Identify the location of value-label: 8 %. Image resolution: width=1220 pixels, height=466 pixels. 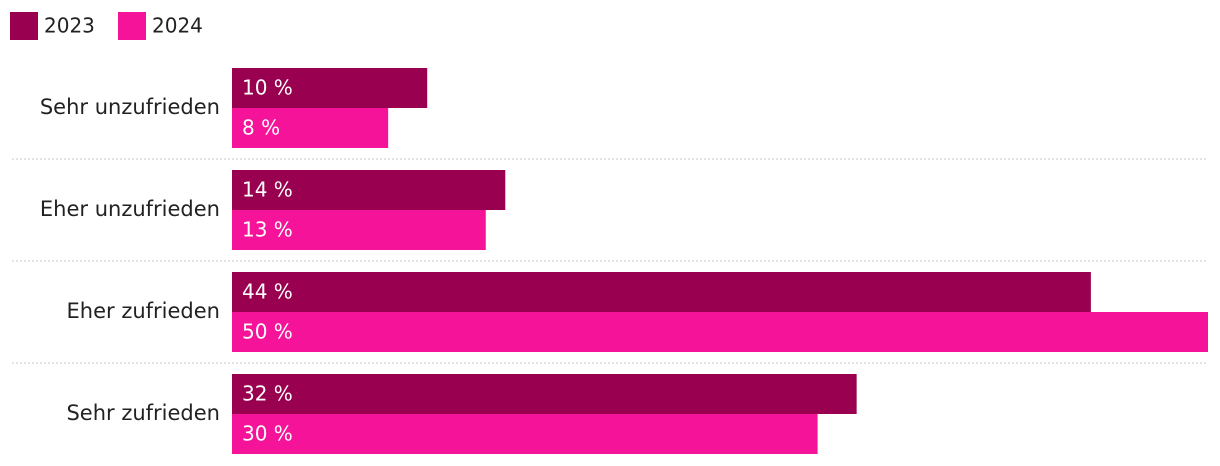
(261, 128).